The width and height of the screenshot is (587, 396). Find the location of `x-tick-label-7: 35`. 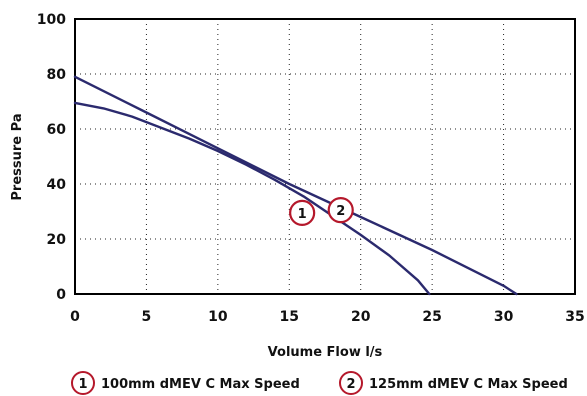

x-tick-label-7: 35 is located at coordinates (574, 317).